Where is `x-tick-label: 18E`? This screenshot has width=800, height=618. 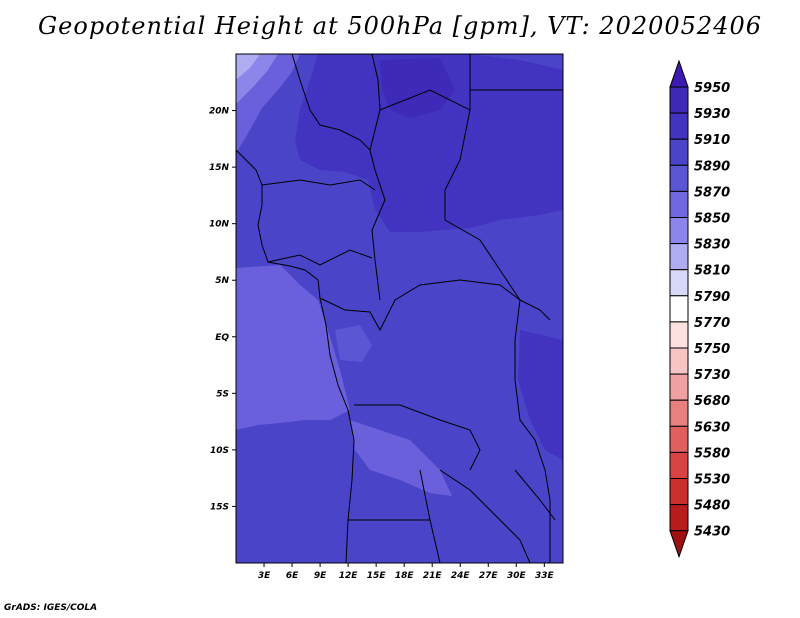
x-tick-label: 18E is located at coordinates (405, 576).